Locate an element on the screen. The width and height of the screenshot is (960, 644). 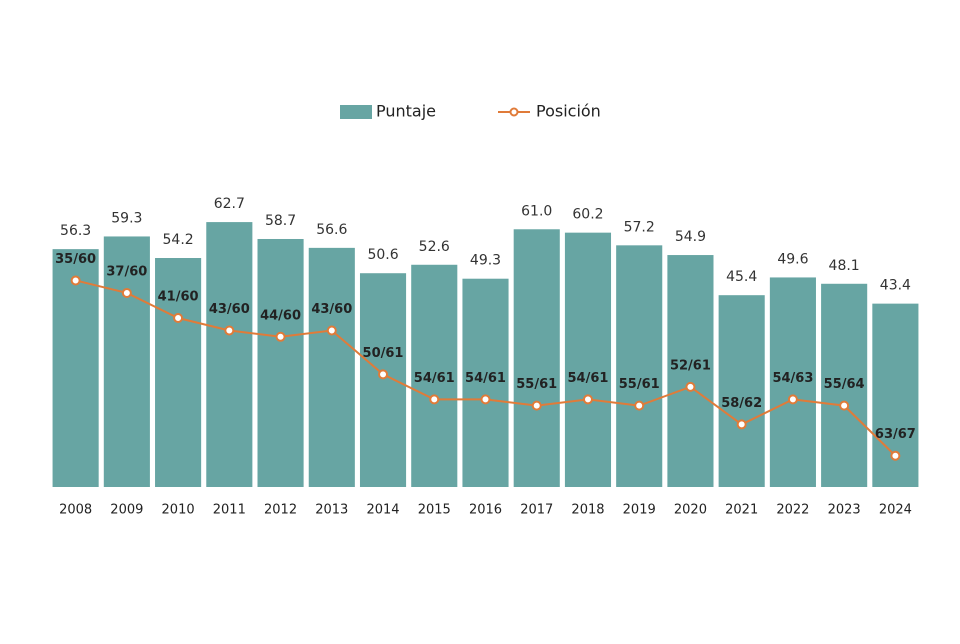
bar-value-label: 59.3 is located at coordinates (126, 218).